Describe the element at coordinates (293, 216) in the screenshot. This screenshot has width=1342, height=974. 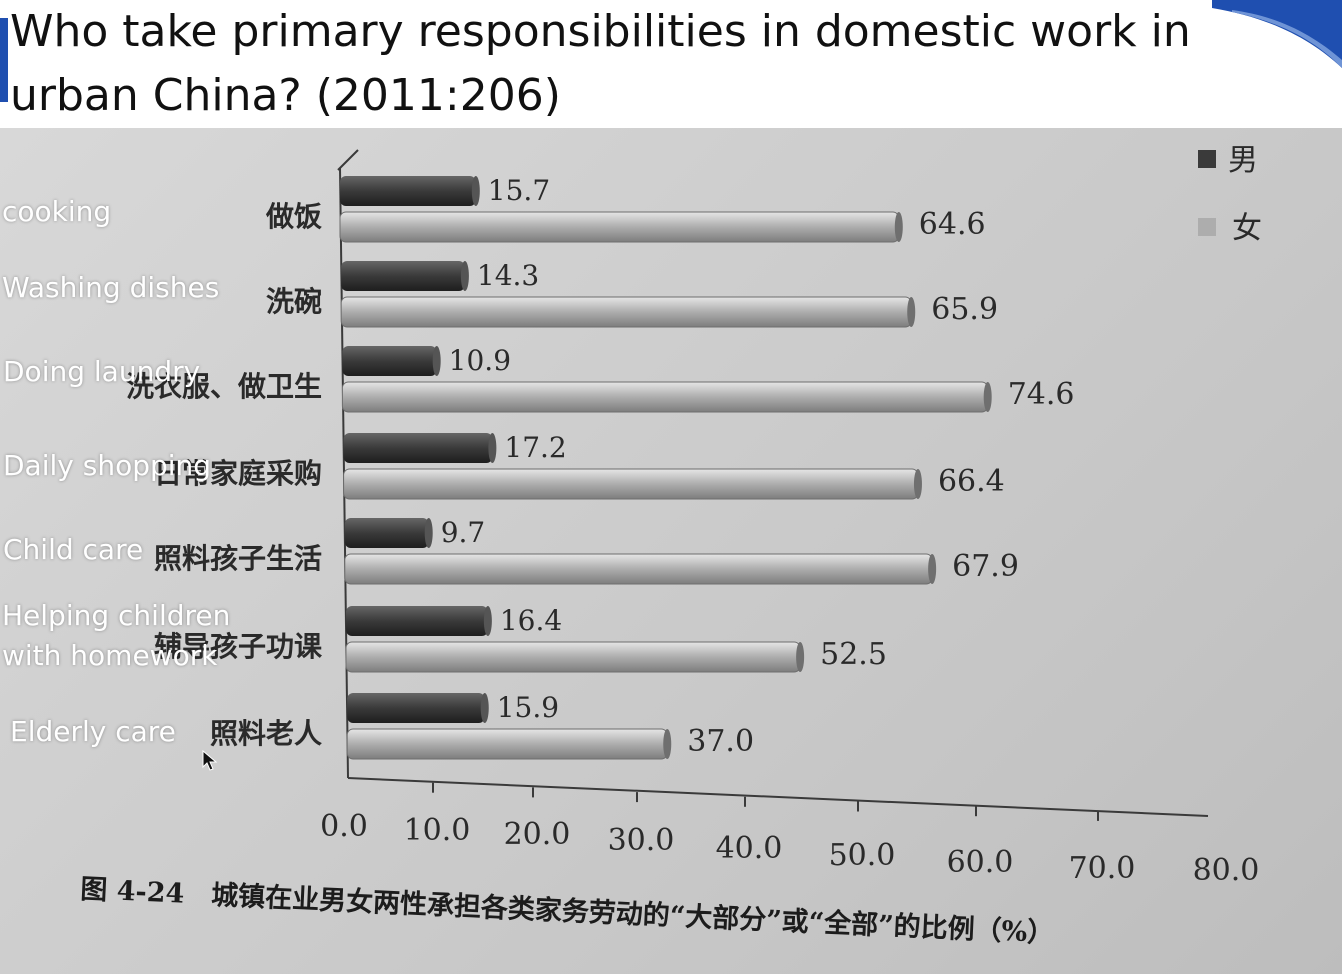
I see `category-label: 做饭` at that location.